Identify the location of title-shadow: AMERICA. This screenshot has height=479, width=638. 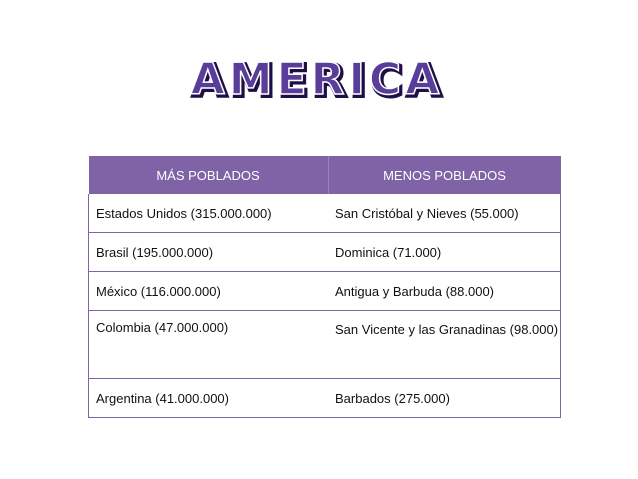
(319, 81).